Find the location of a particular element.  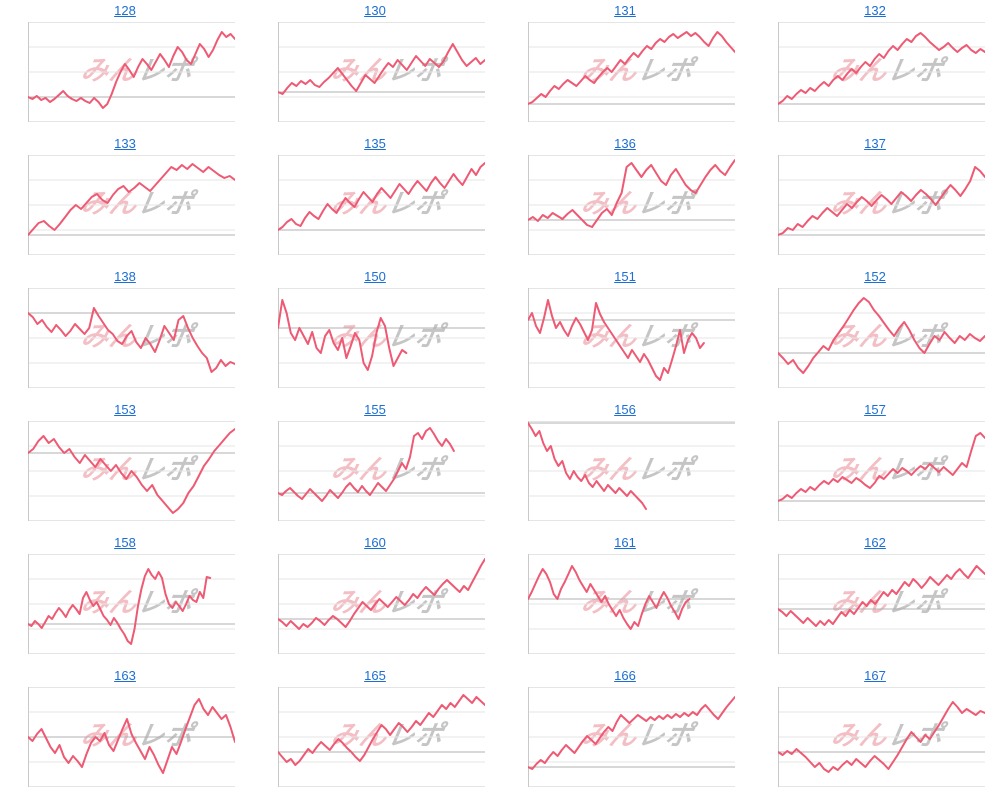

chart-cell: 162 みんレポ is located at coordinates (875, 598).